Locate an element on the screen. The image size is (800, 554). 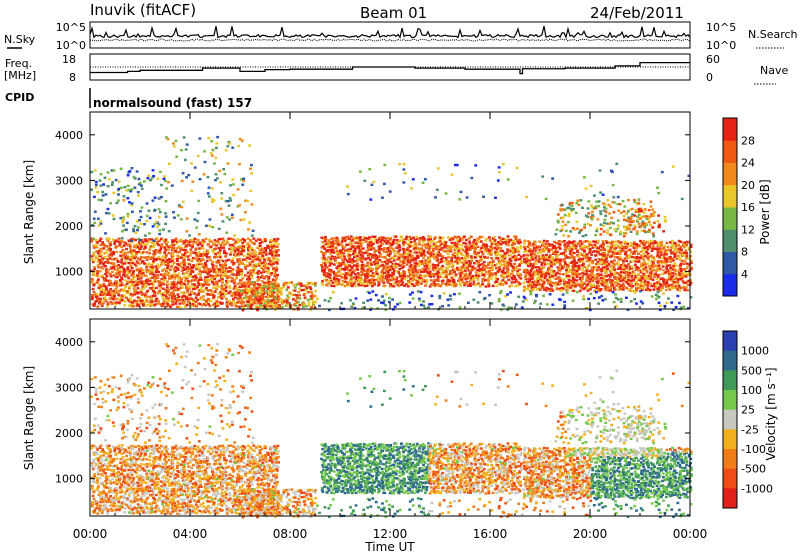
noise-sky-line is located at coordinates (390, 32).